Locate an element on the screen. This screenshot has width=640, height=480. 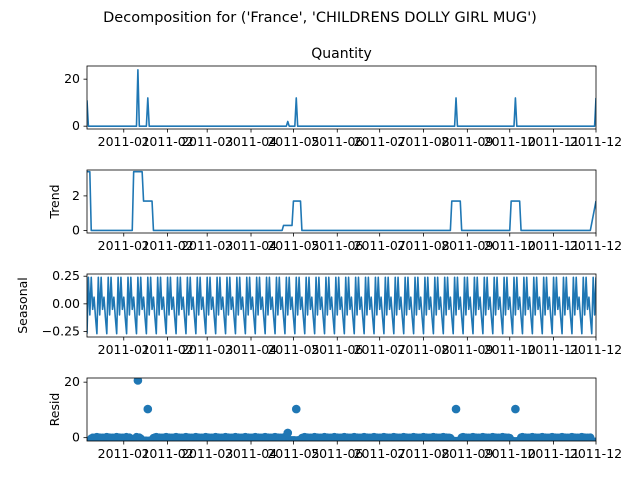
plot-area-seasonal is located at coordinates (341, 305).